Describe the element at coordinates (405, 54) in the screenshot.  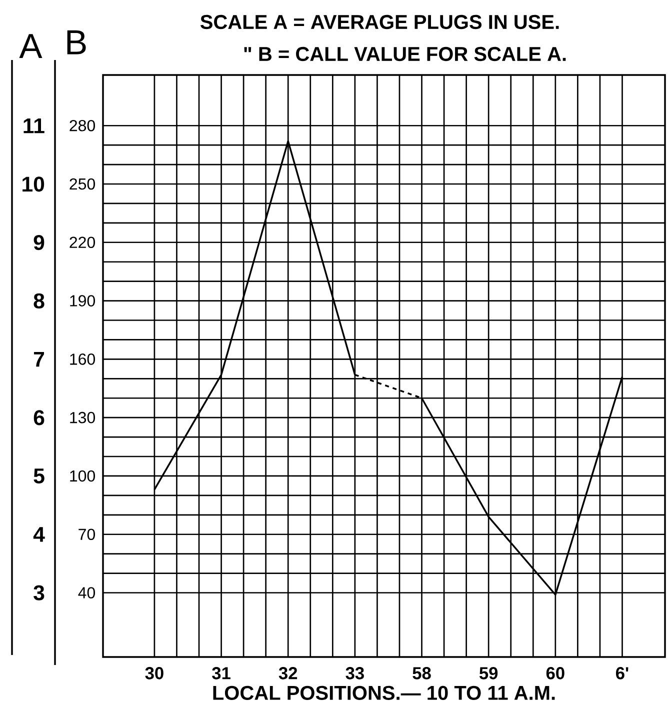
I see `chart-subtitle: " B = CALL VALUE FOR SCALE A.` at that location.